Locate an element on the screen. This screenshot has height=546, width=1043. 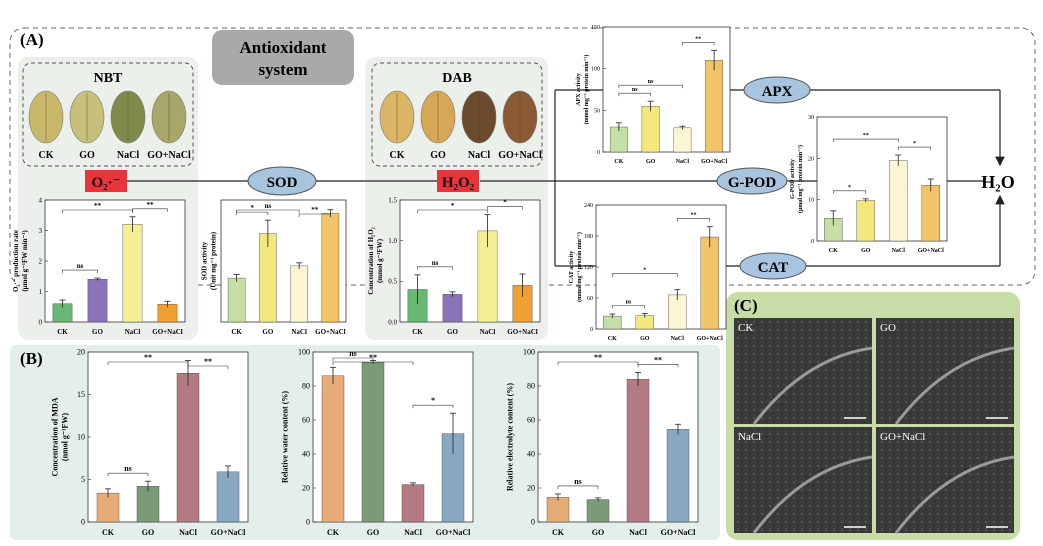
o2-ytick-0: 0 is located at coordinates (41, 322).